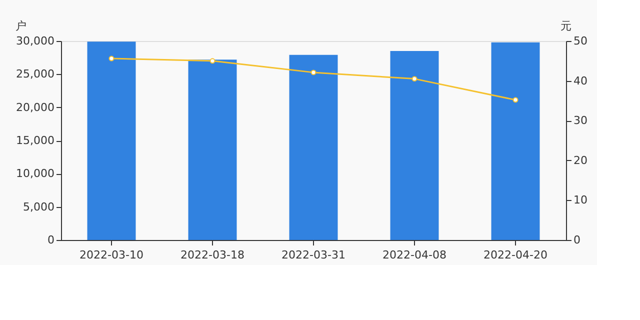 Image resolution: width=640 pixels, height=320 pixels. What do you see at coordinates (35, 140) in the screenshot?
I see `y-tick-label: 15,000` at bounding box center [35, 140].